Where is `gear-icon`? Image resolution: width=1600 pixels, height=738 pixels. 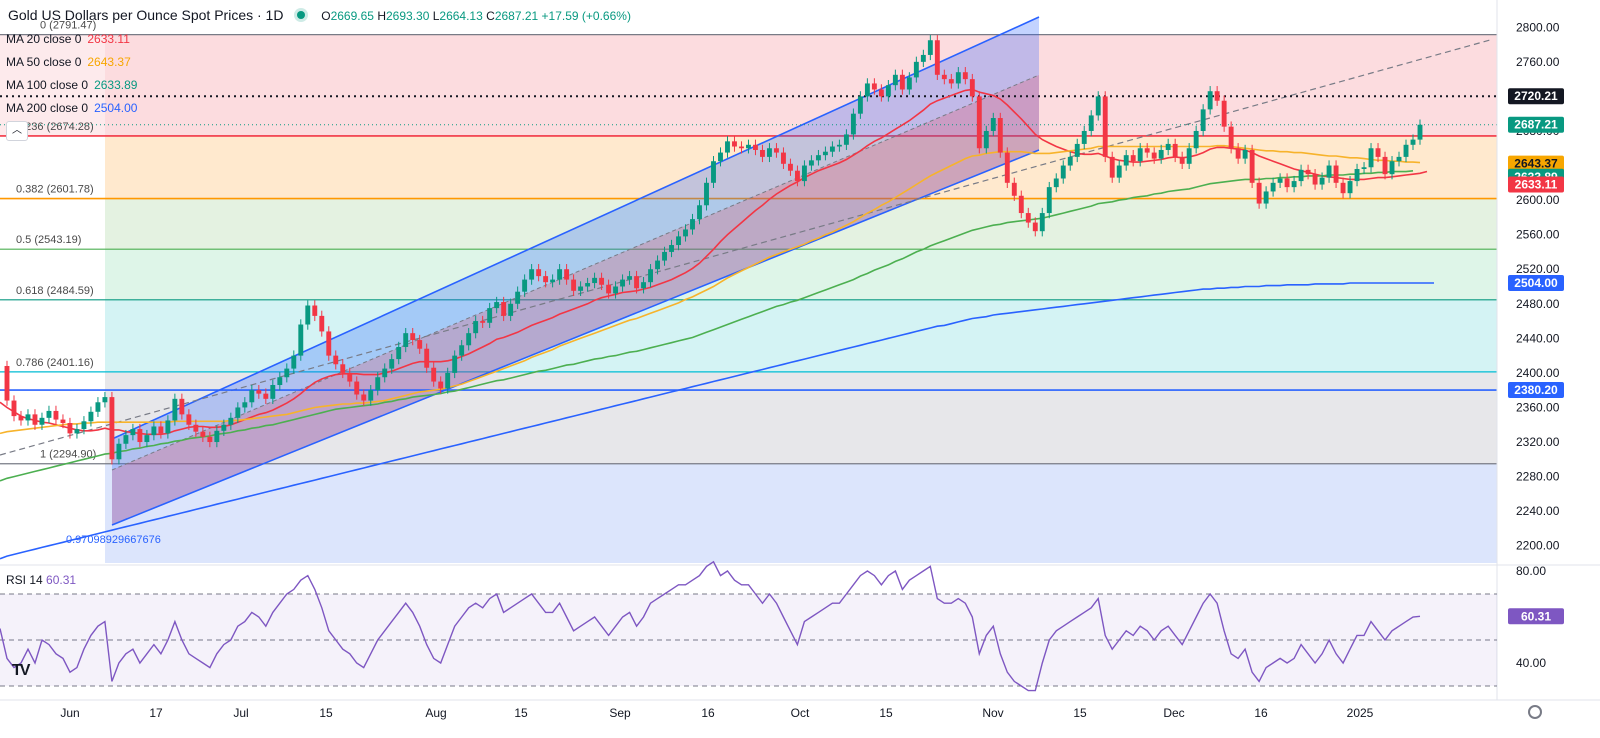 gear-icon is located at coordinates (1535, 712).